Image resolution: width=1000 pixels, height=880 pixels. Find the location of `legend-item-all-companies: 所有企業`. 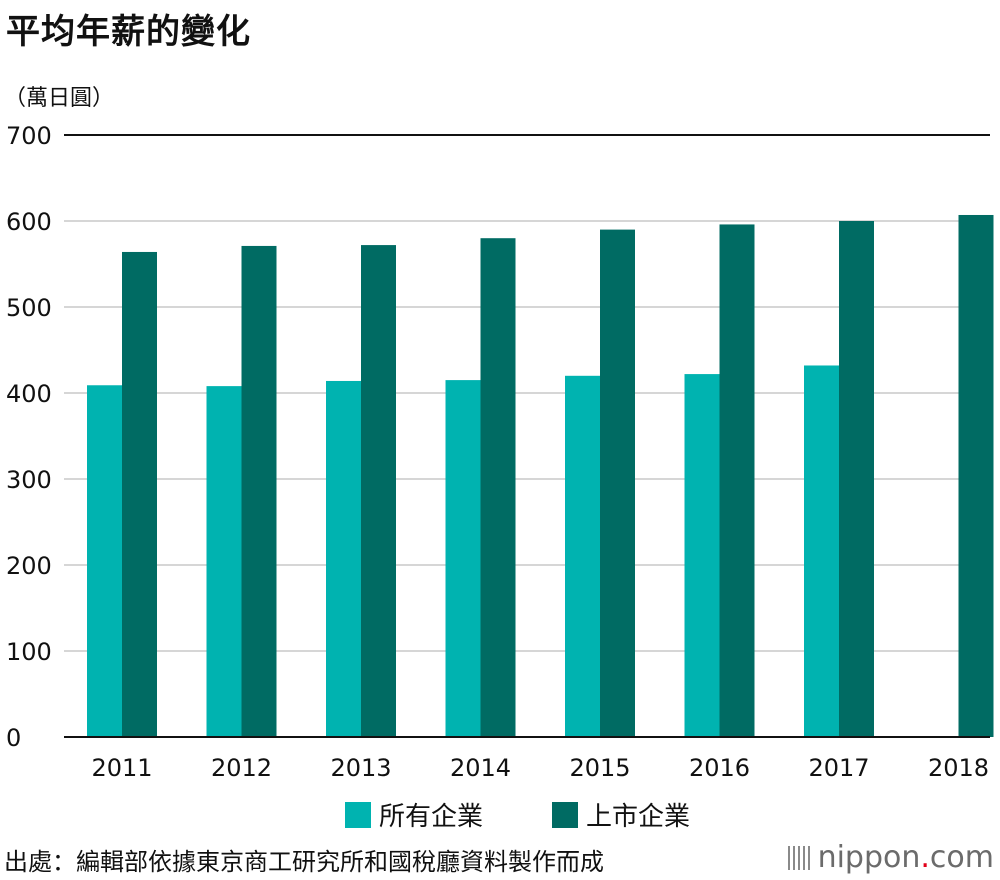

legend-item-all-companies: 所有企業 is located at coordinates (414, 814).